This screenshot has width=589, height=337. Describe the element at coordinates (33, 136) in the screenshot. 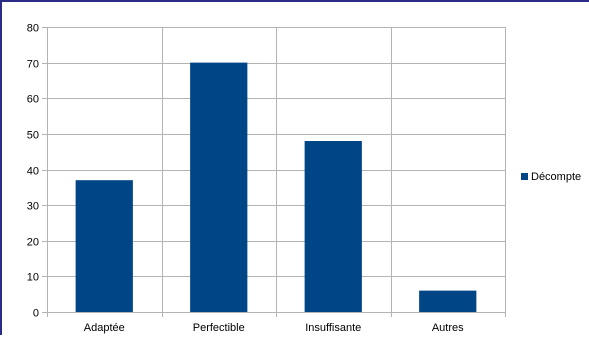

I see `y-tick-label: 50` at that location.